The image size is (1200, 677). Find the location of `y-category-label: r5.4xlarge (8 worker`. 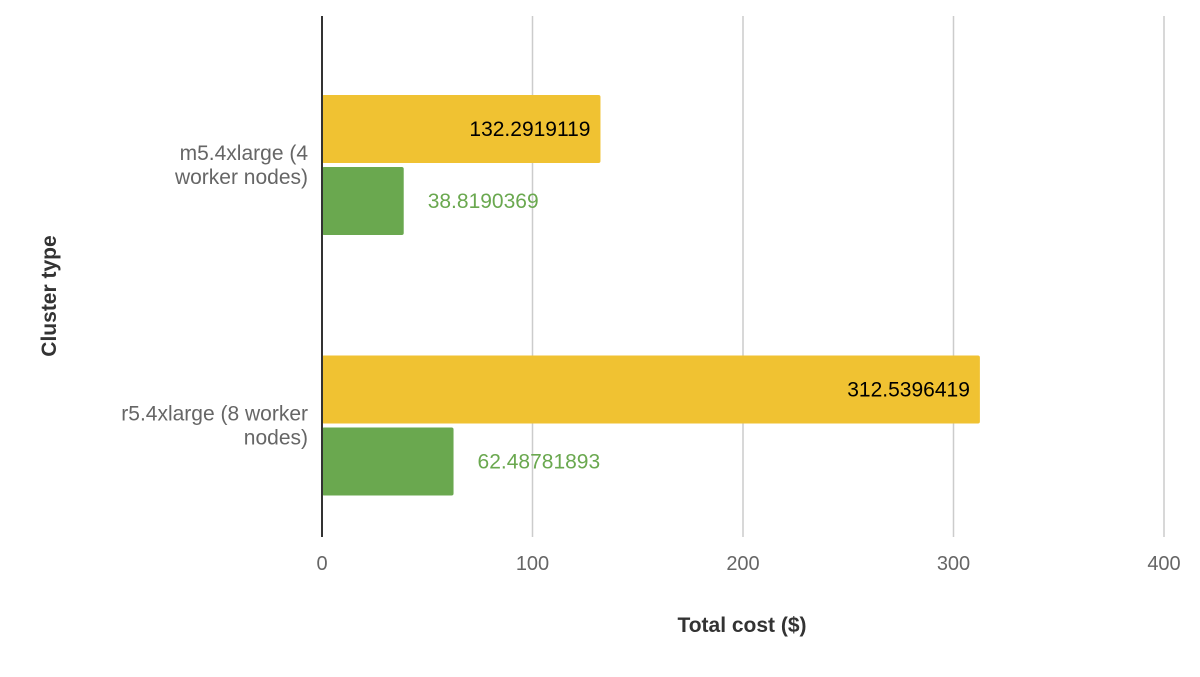

y-category-label: r5.4xlarge (8 worker is located at coordinates (214, 414).